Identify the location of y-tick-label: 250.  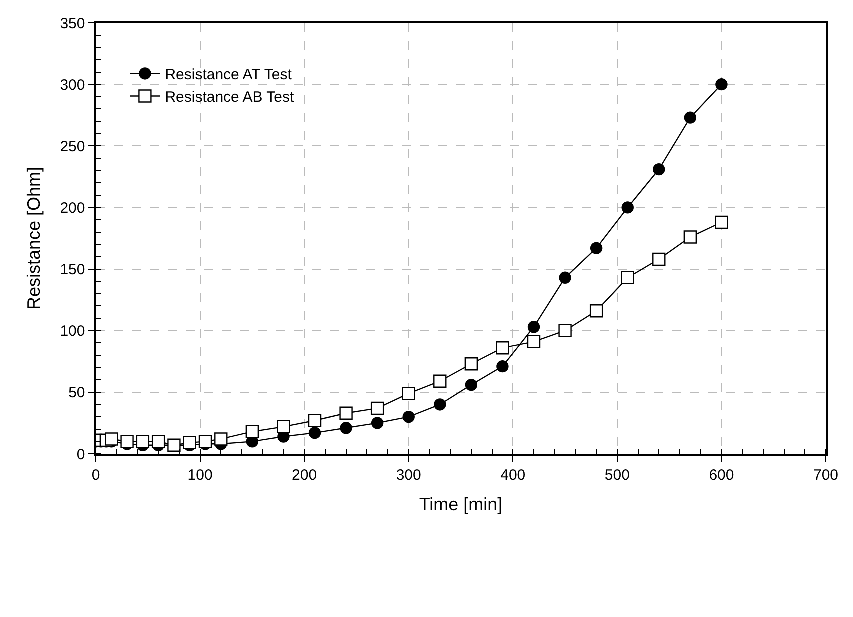
(73, 147).